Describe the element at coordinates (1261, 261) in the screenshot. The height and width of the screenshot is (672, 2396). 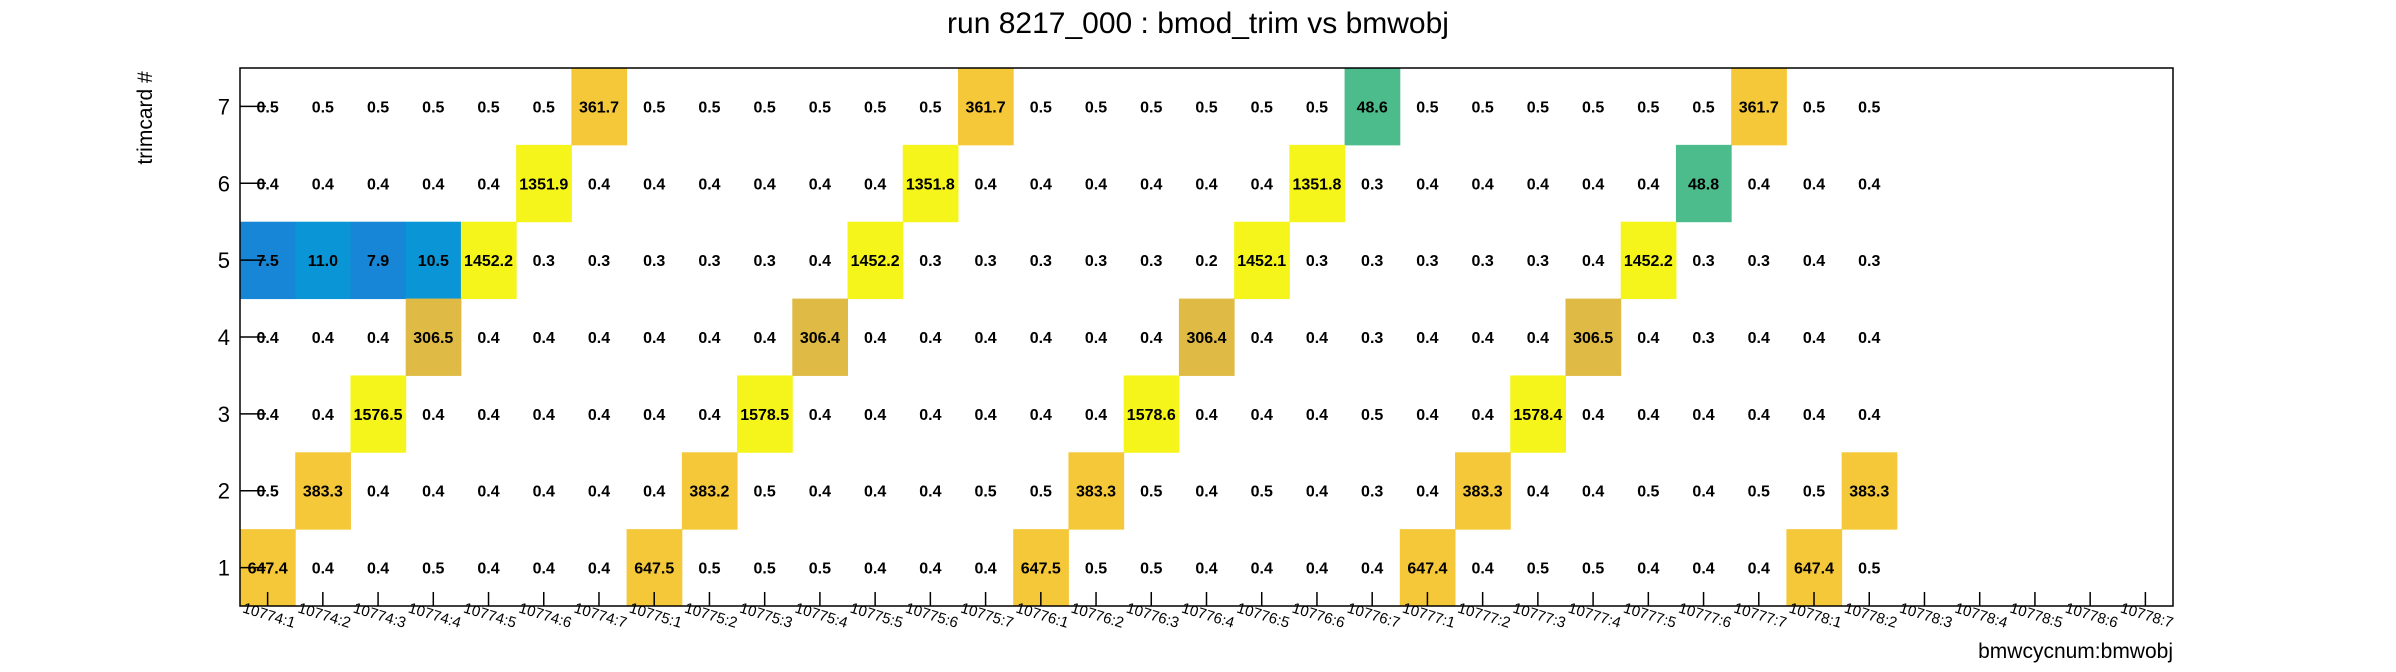
I see `cell-value-label: 1452.1` at that location.